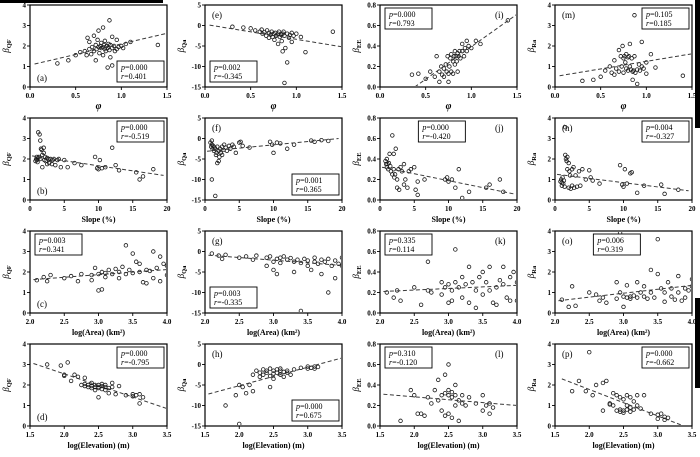 The height and width of the screenshot is (457, 700). What do you see at coordinates (200, 344) in the screenshot?
I see `y-tick-label: 5` at bounding box center [200, 344].